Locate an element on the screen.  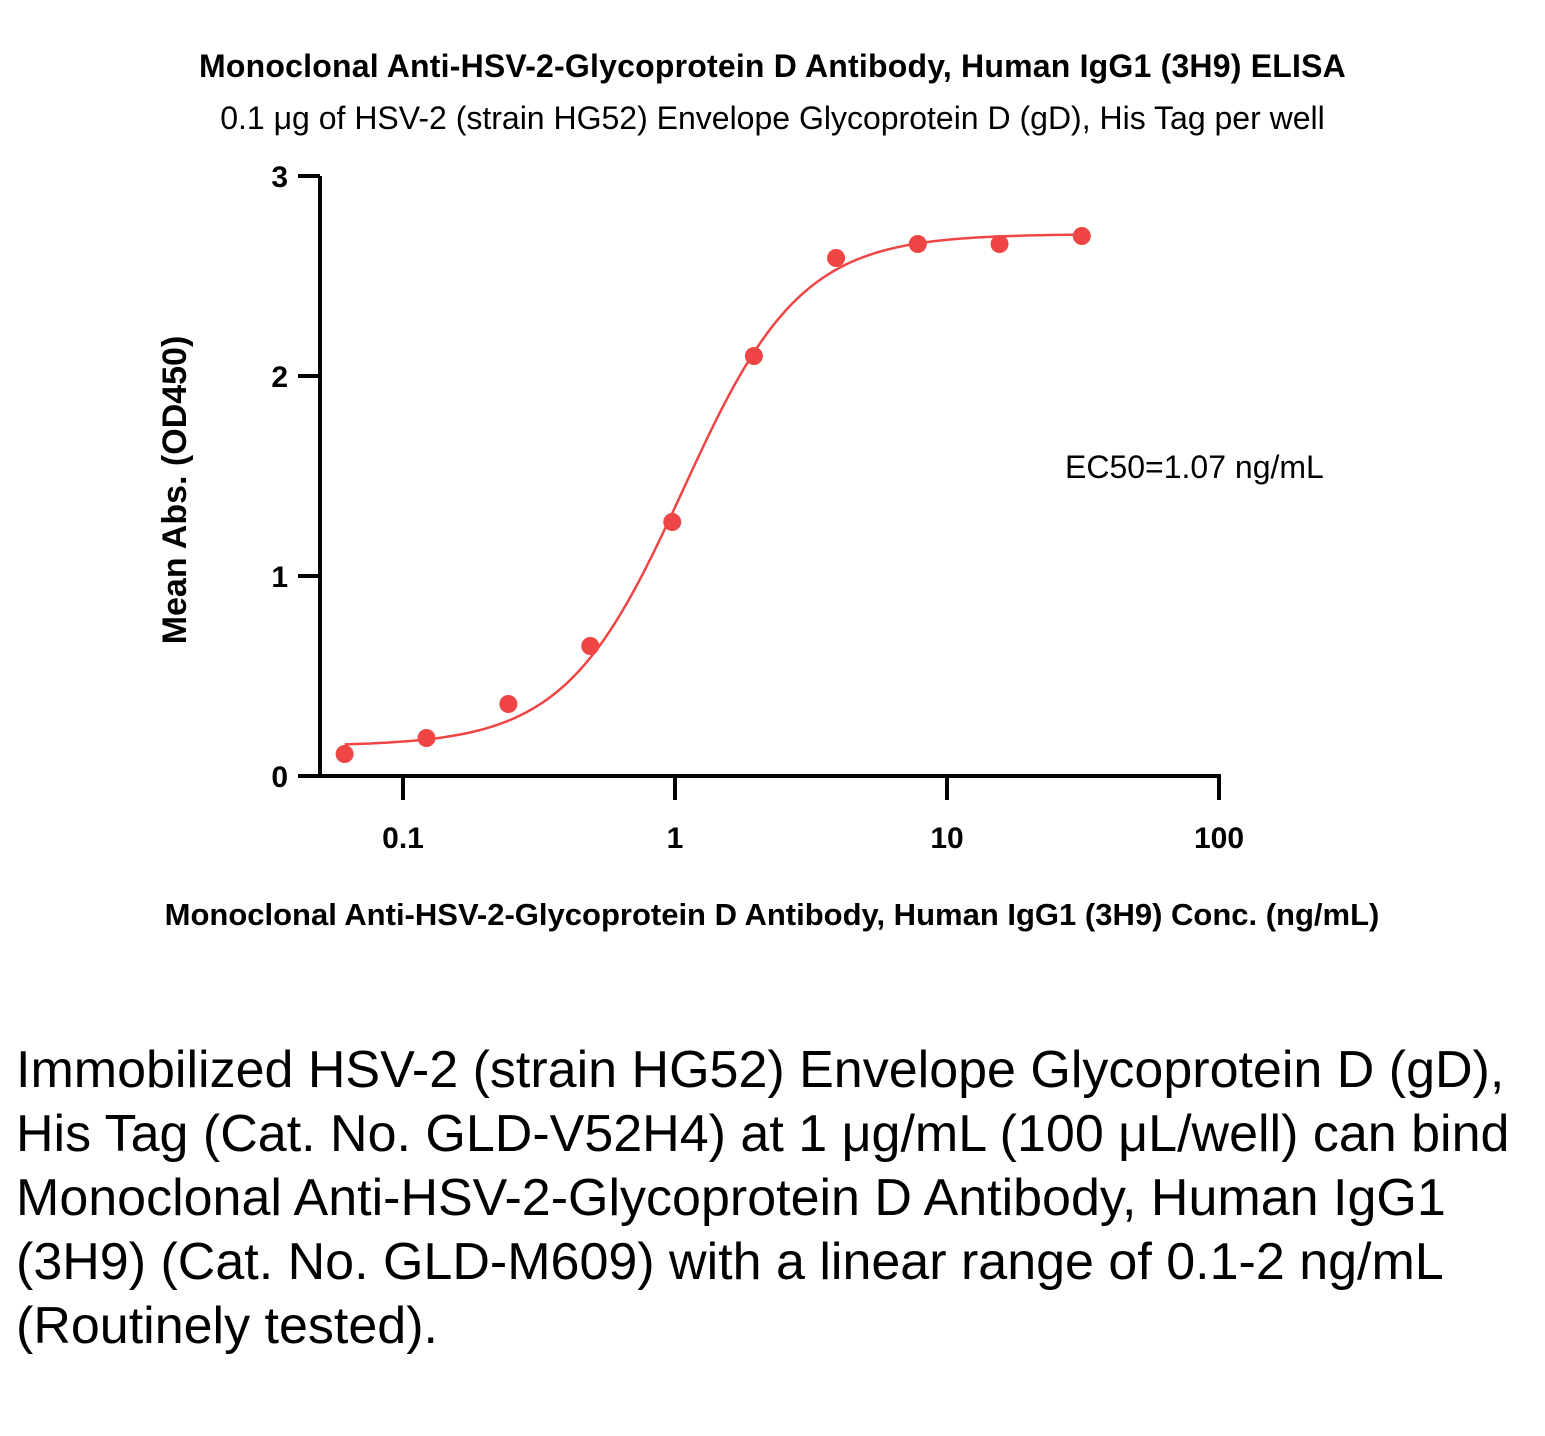
x-tick-label: 10 is located at coordinates (946, 838).